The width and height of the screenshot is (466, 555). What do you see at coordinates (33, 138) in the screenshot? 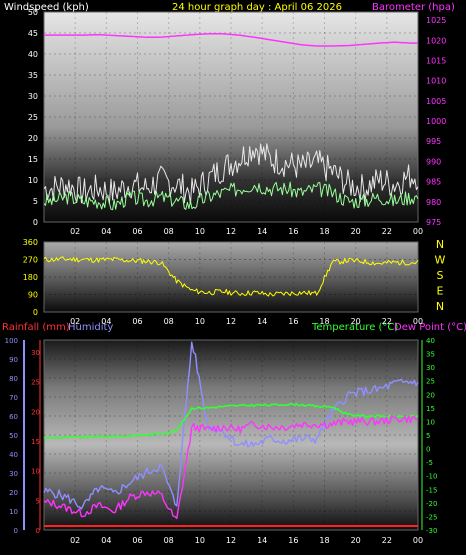
I see `windspeed-tick-label: 20` at bounding box center [33, 138].